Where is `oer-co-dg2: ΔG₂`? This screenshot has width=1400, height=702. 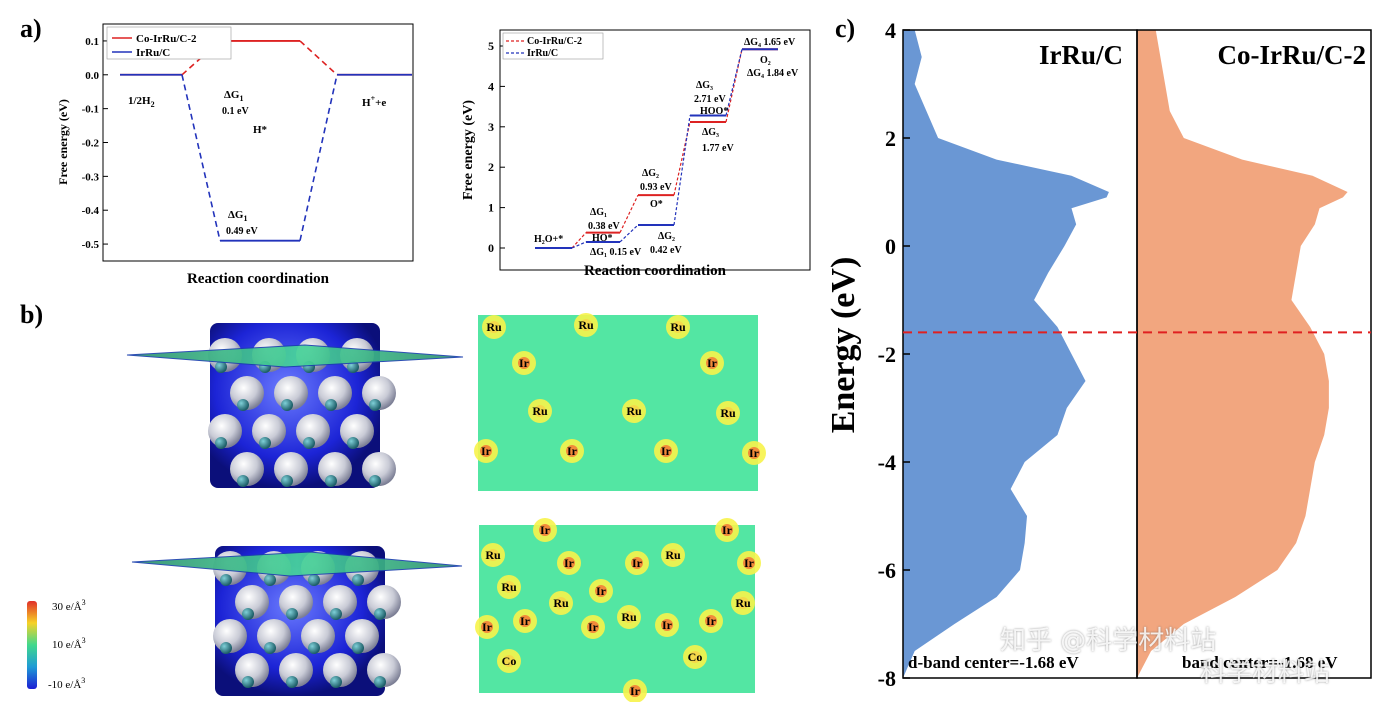 oer-co-dg2: ΔG₂ is located at coordinates (650, 173).